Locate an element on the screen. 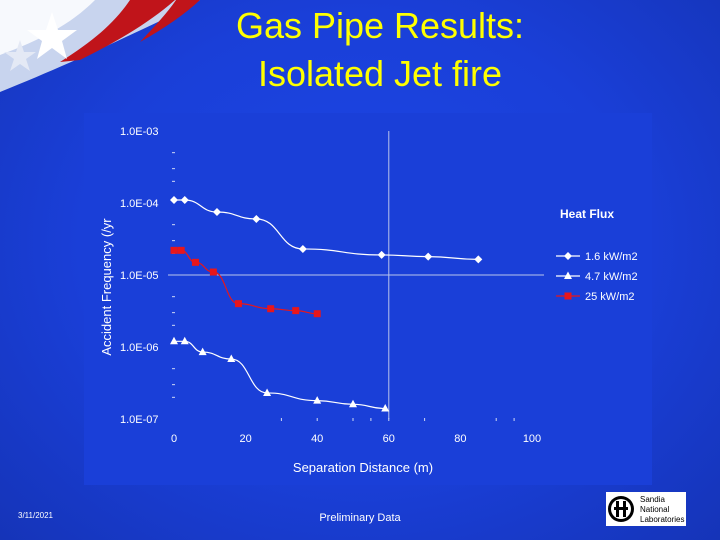 The width and height of the screenshot is (720, 540). flag-decoration is located at coordinates (100, 46).